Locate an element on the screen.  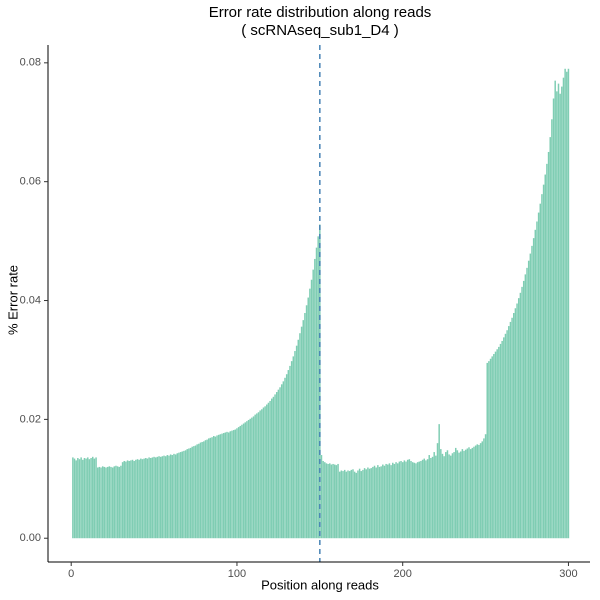
x-tick-label: 0 is located at coordinates (71, 574).